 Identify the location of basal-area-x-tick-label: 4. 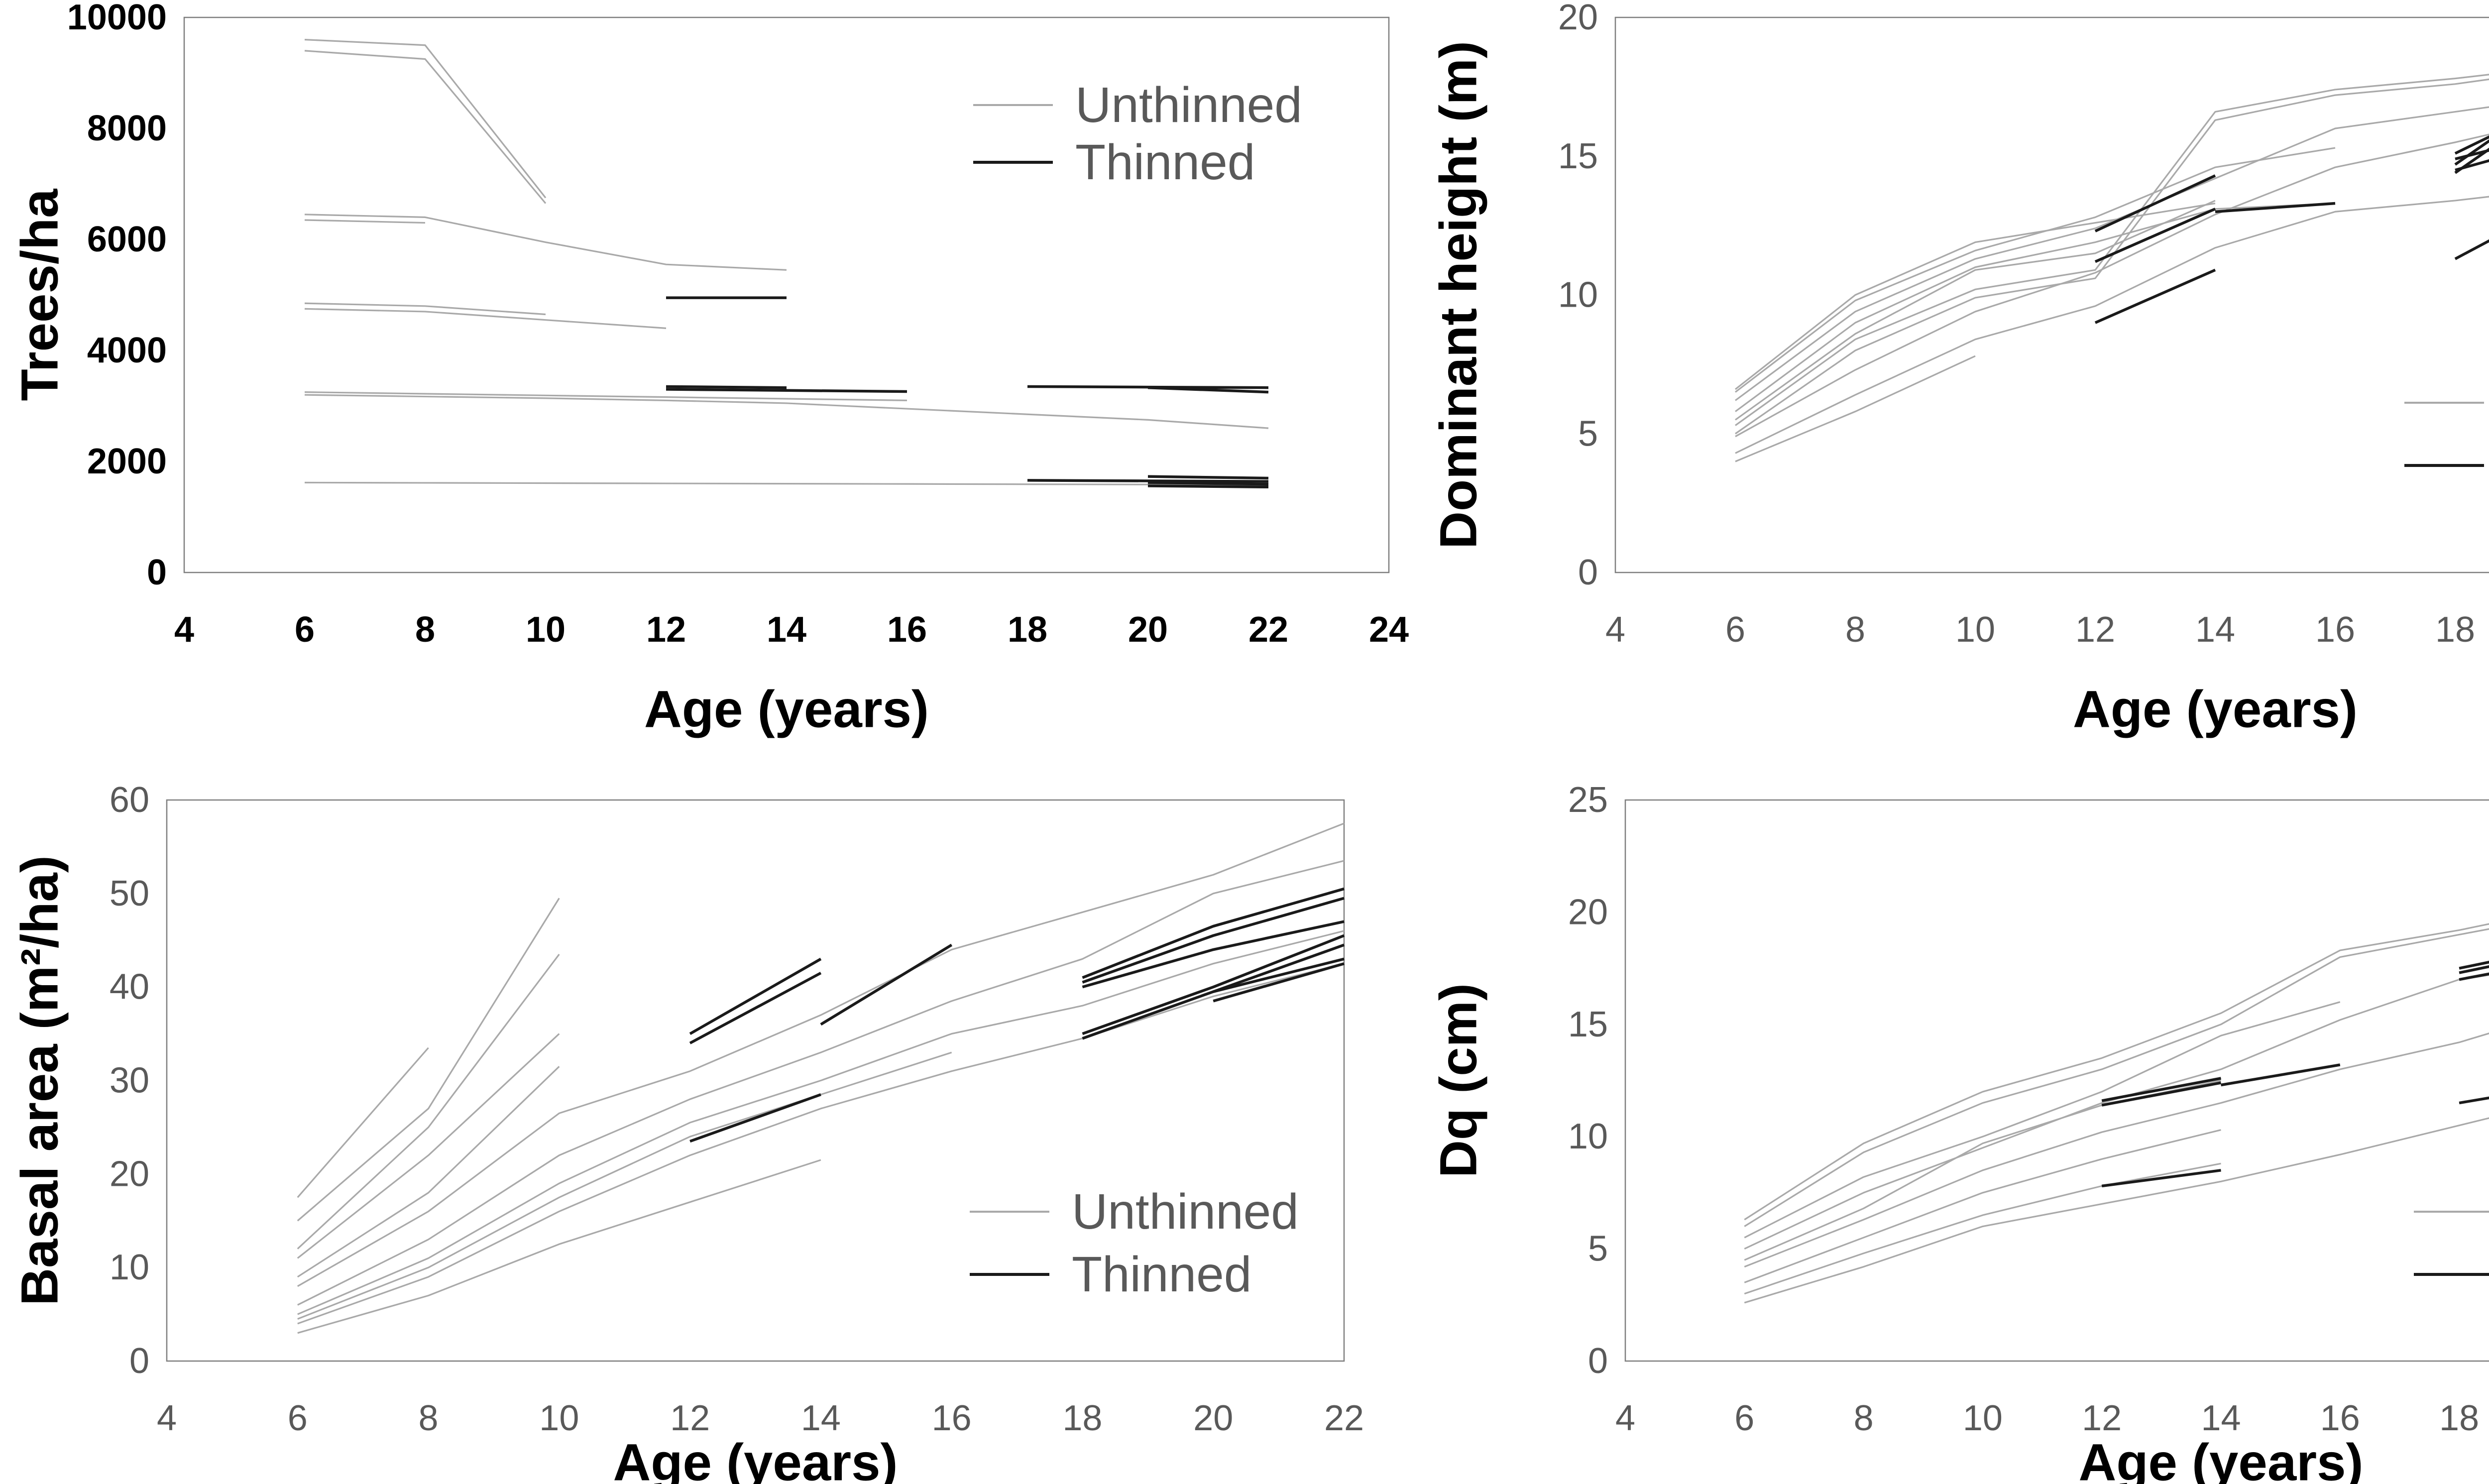
(167, 1418).